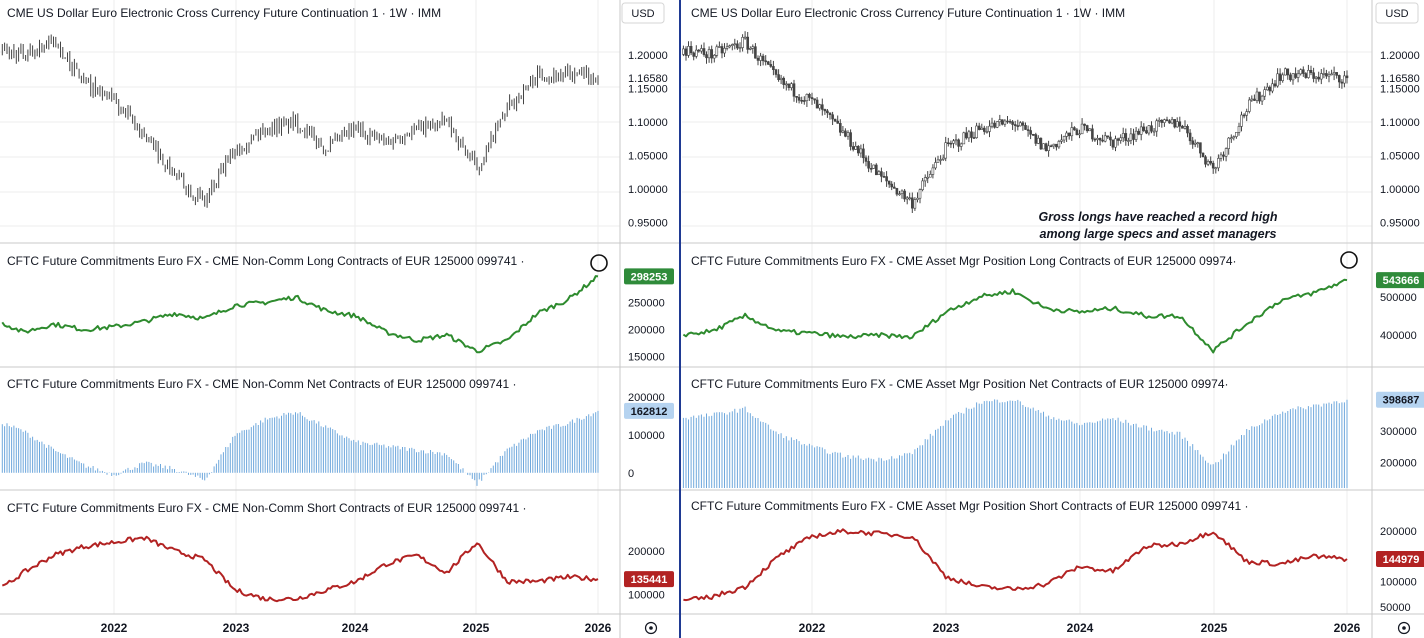 The height and width of the screenshot is (638, 1424). Describe the element at coordinates (649, 580) in the screenshot. I see `left-short-last-value: 135441` at that location.